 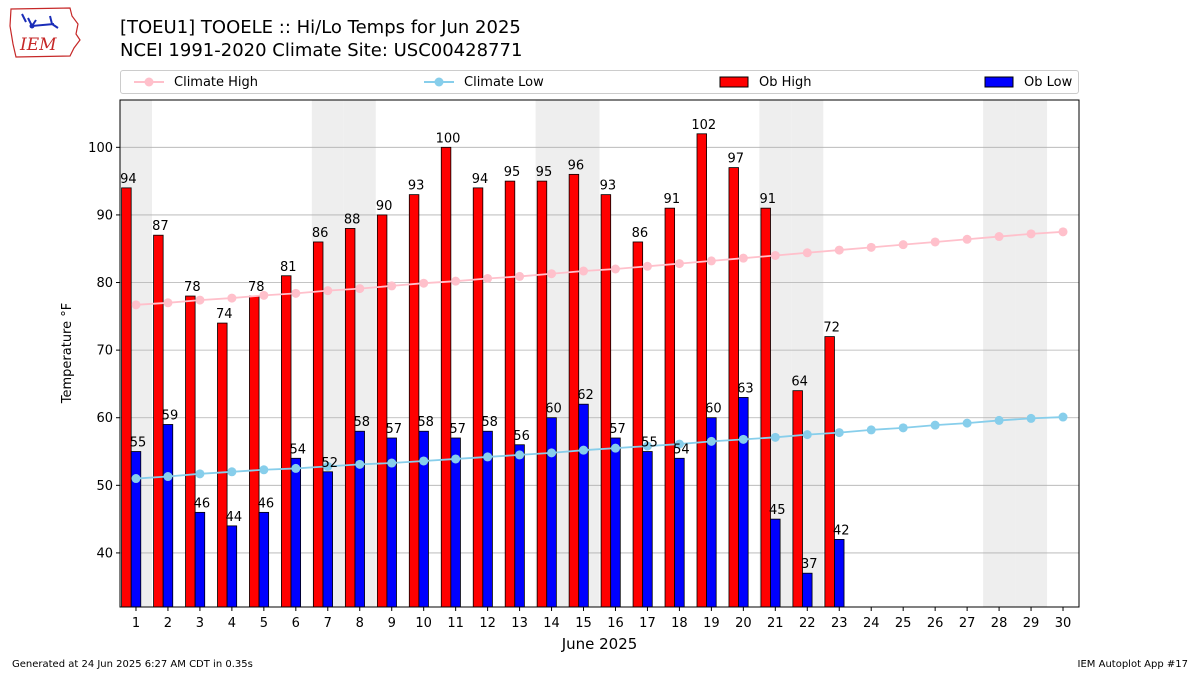 What do you see at coordinates (393, 429) in the screenshot?
I see `bar-value-label: 57` at bounding box center [393, 429].